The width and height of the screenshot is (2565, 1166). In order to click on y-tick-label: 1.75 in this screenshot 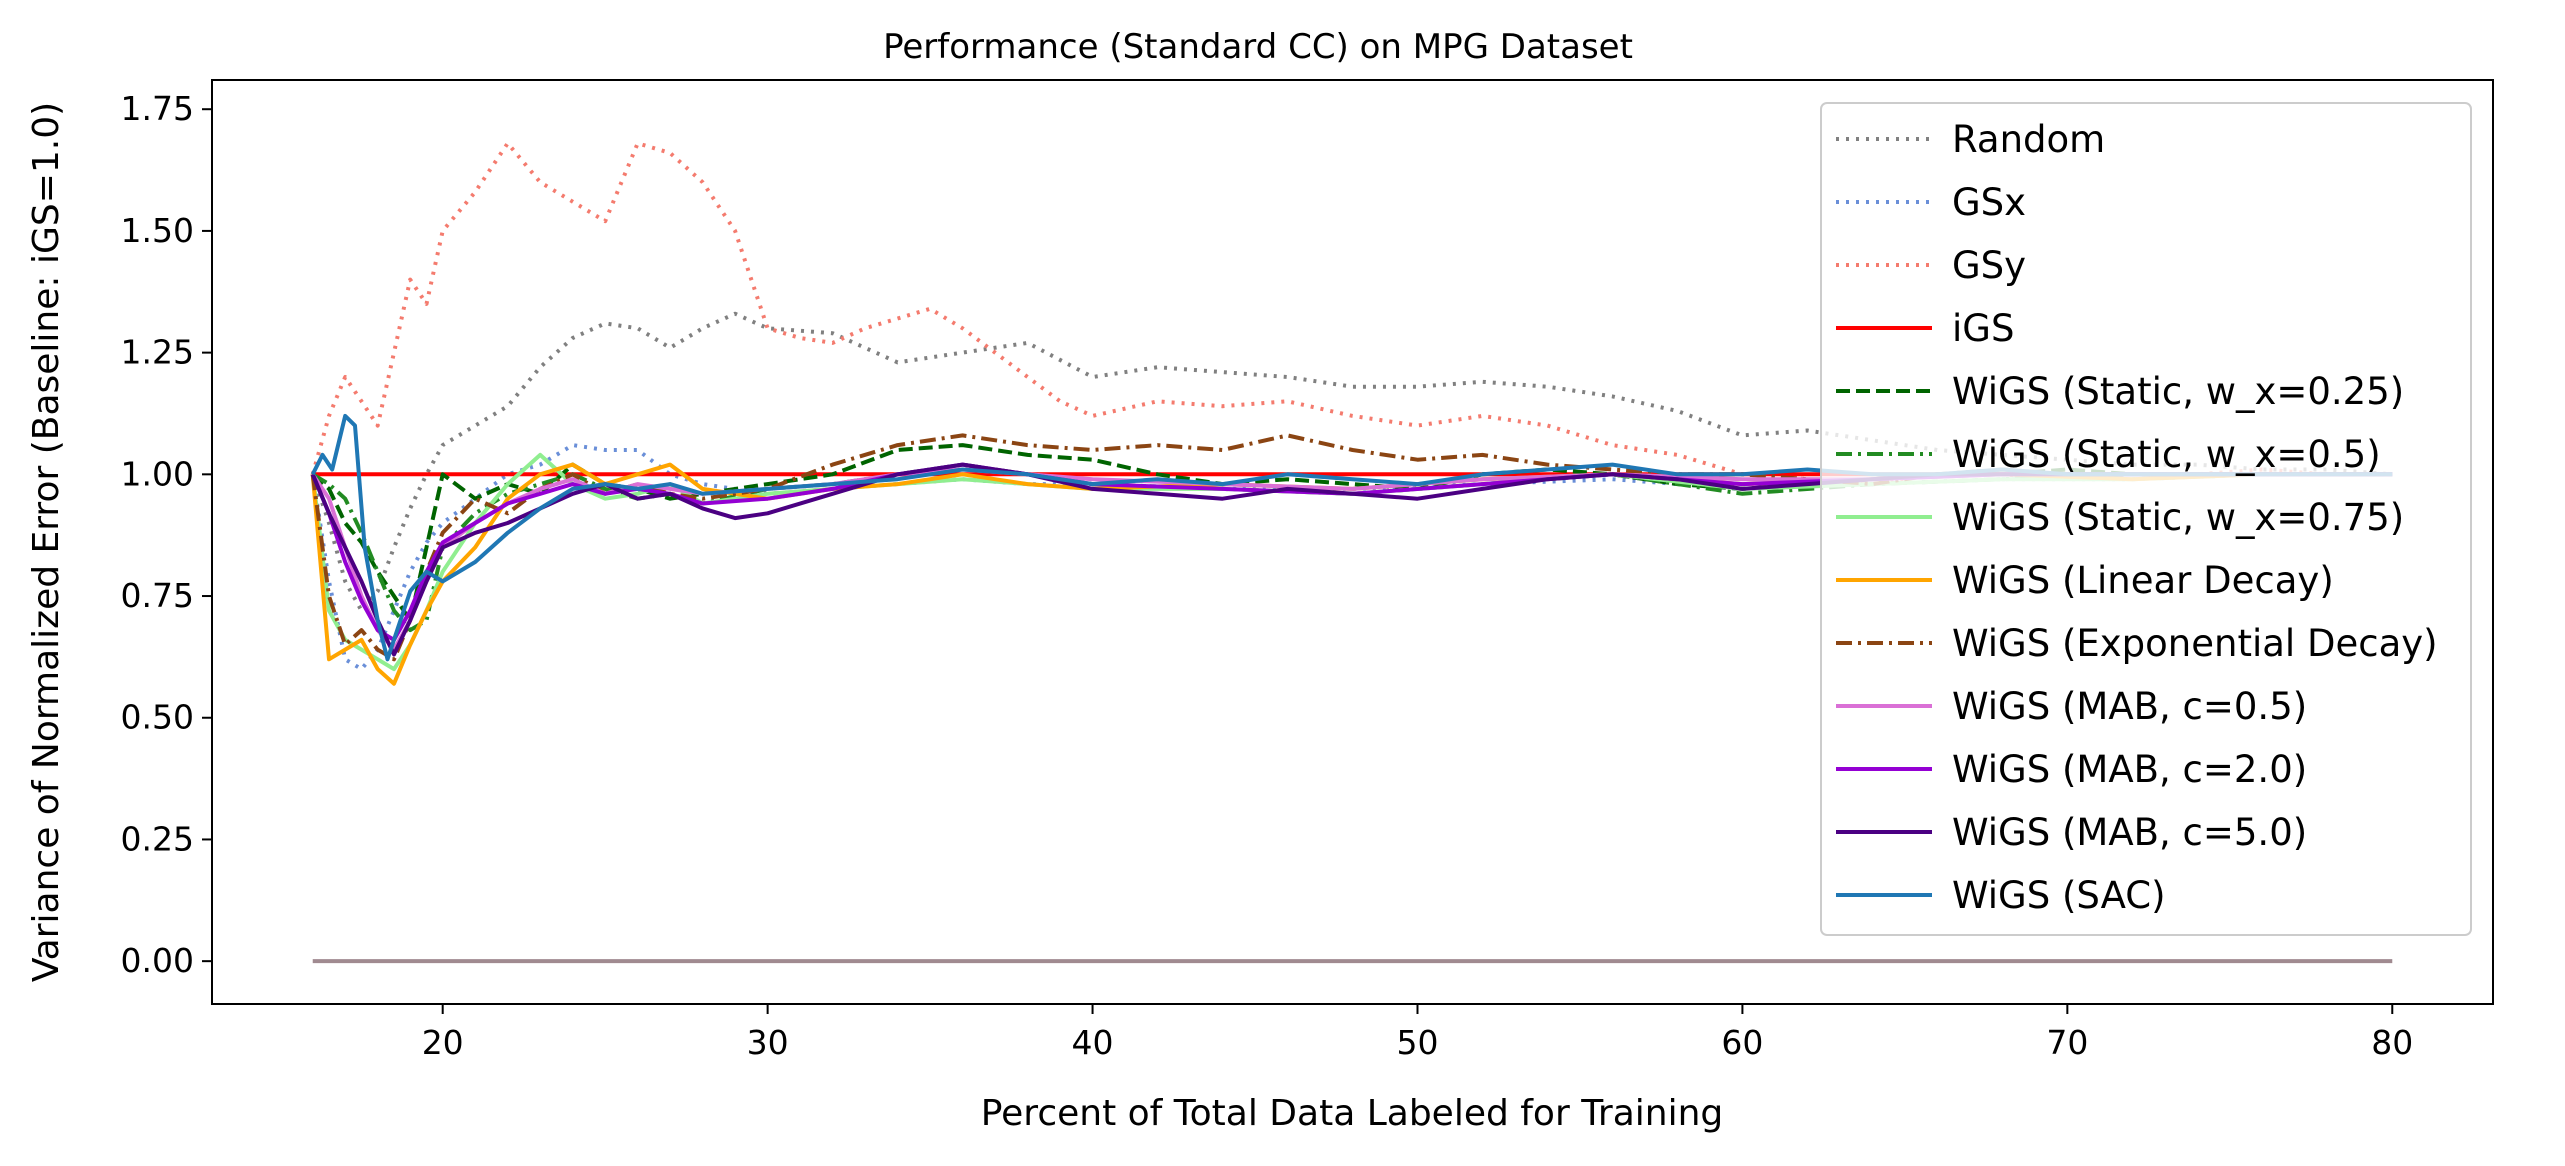, I will do `click(157, 108)`.